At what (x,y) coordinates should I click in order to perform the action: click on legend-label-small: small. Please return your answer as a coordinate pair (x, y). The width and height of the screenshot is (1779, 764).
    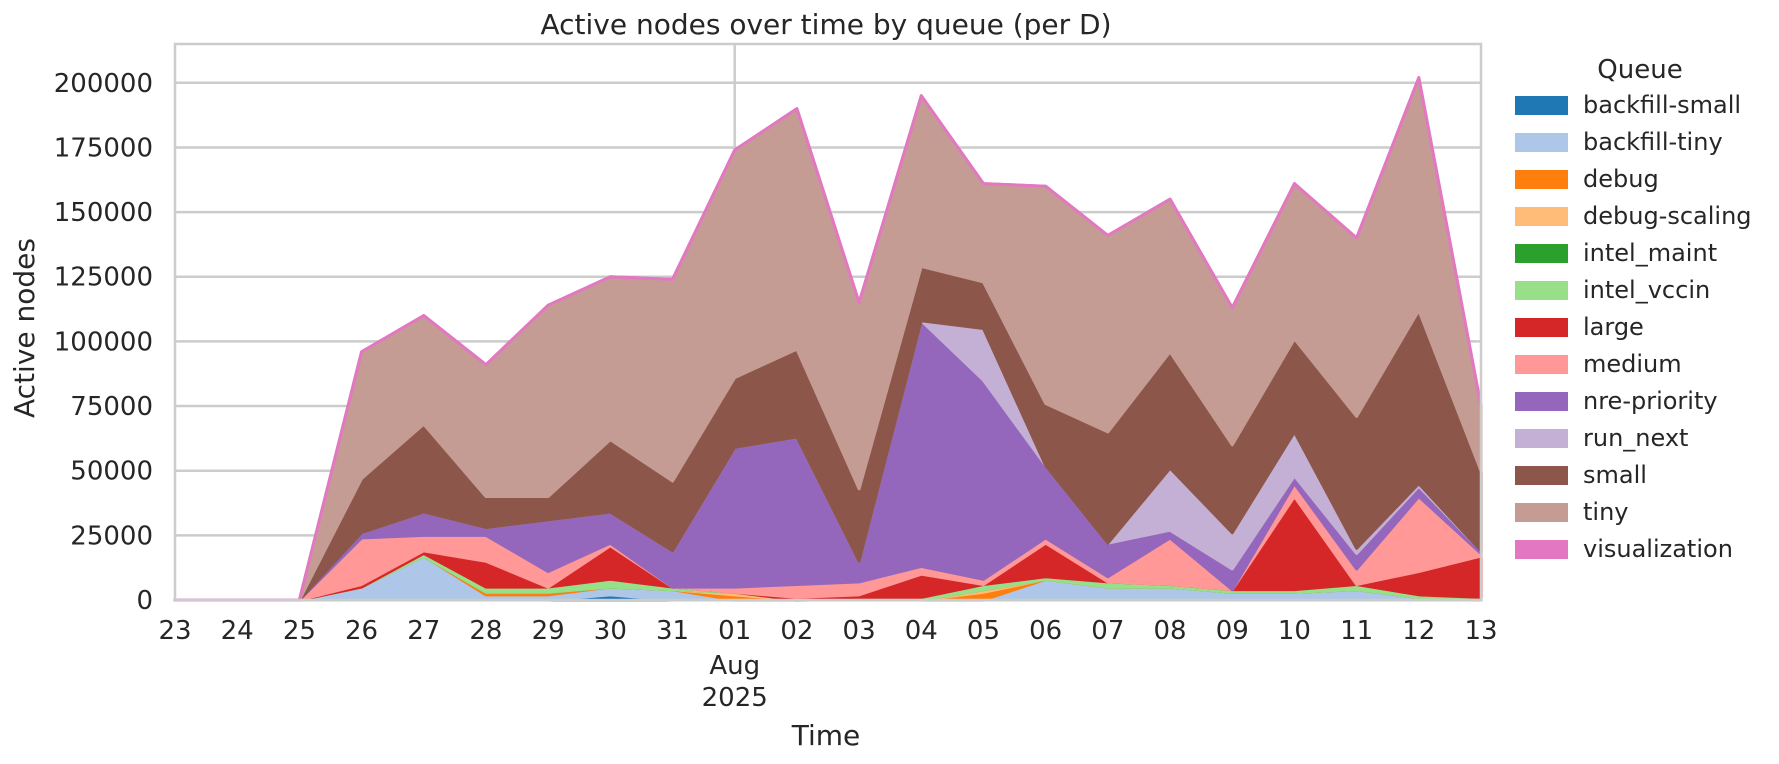
    Looking at the image, I should click on (1615, 475).